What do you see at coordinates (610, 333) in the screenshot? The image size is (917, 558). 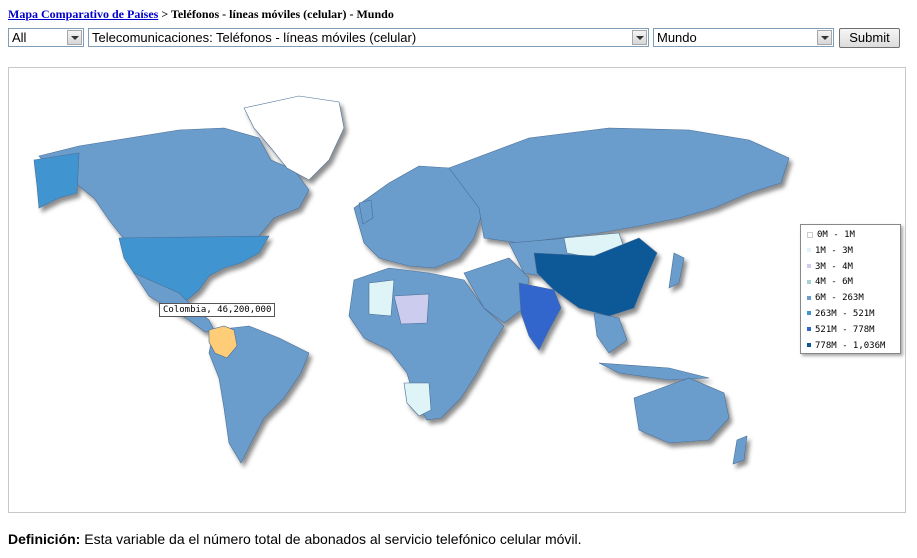 I see `region-southeast-asia` at bounding box center [610, 333].